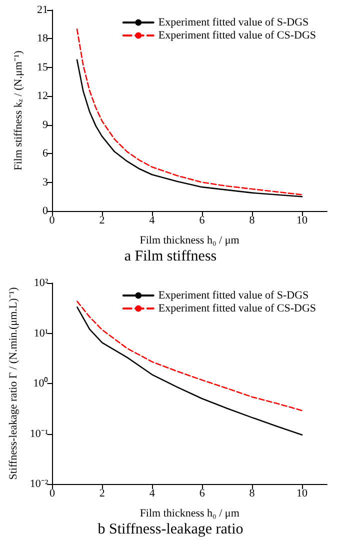 This screenshot has height=547, width=341. Describe the element at coordinates (171, 530) in the screenshot. I see `text: b Stiffness-leakage ratio` at that location.